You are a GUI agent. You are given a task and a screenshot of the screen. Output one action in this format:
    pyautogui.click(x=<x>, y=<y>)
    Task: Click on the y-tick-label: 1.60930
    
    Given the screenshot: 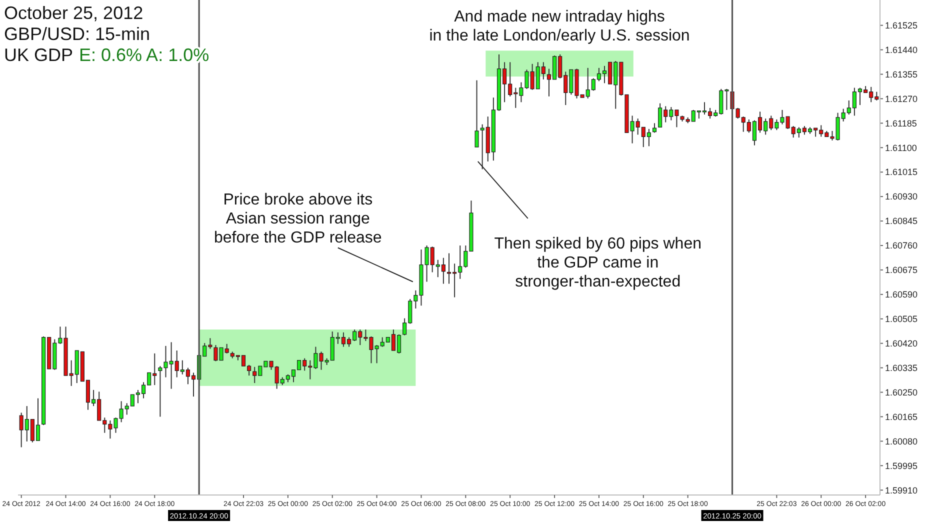 What is the action you would take?
    pyautogui.click(x=901, y=197)
    